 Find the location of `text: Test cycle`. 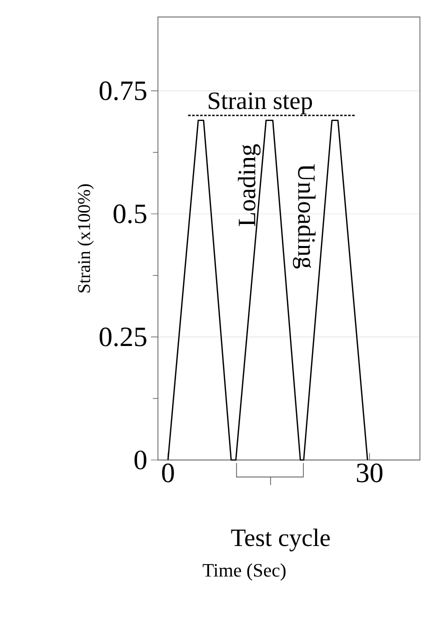

text: Test cycle is located at coordinates (280, 540).